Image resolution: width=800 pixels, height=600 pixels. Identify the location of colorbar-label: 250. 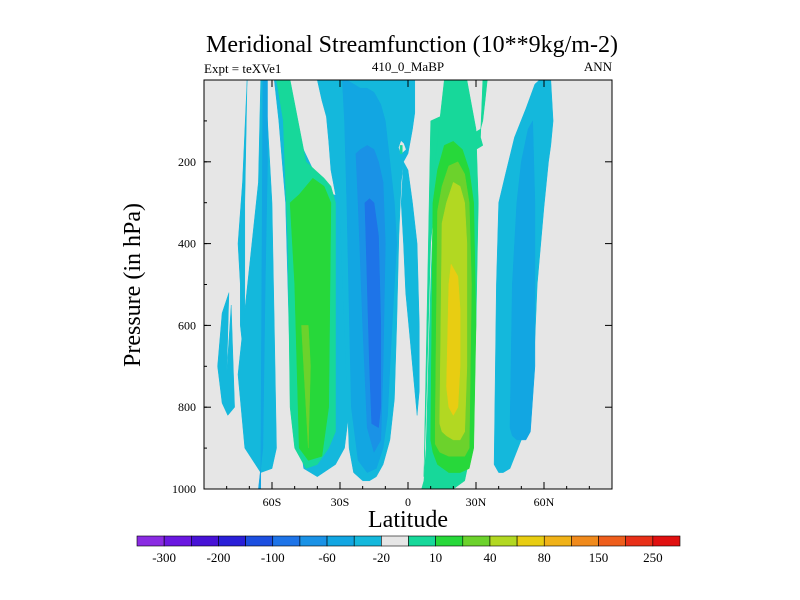
(653, 557).